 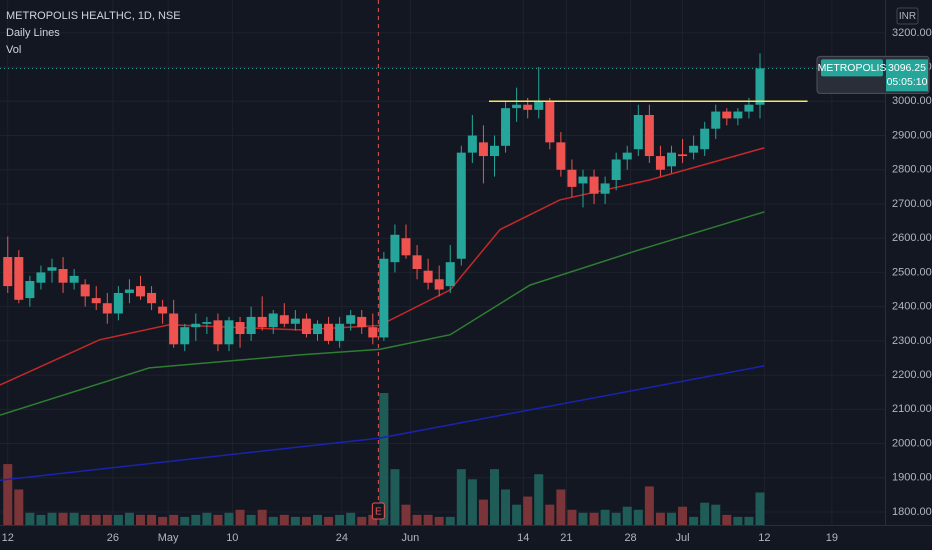 I want to click on price-label-name-bg, so click(x=852, y=68).